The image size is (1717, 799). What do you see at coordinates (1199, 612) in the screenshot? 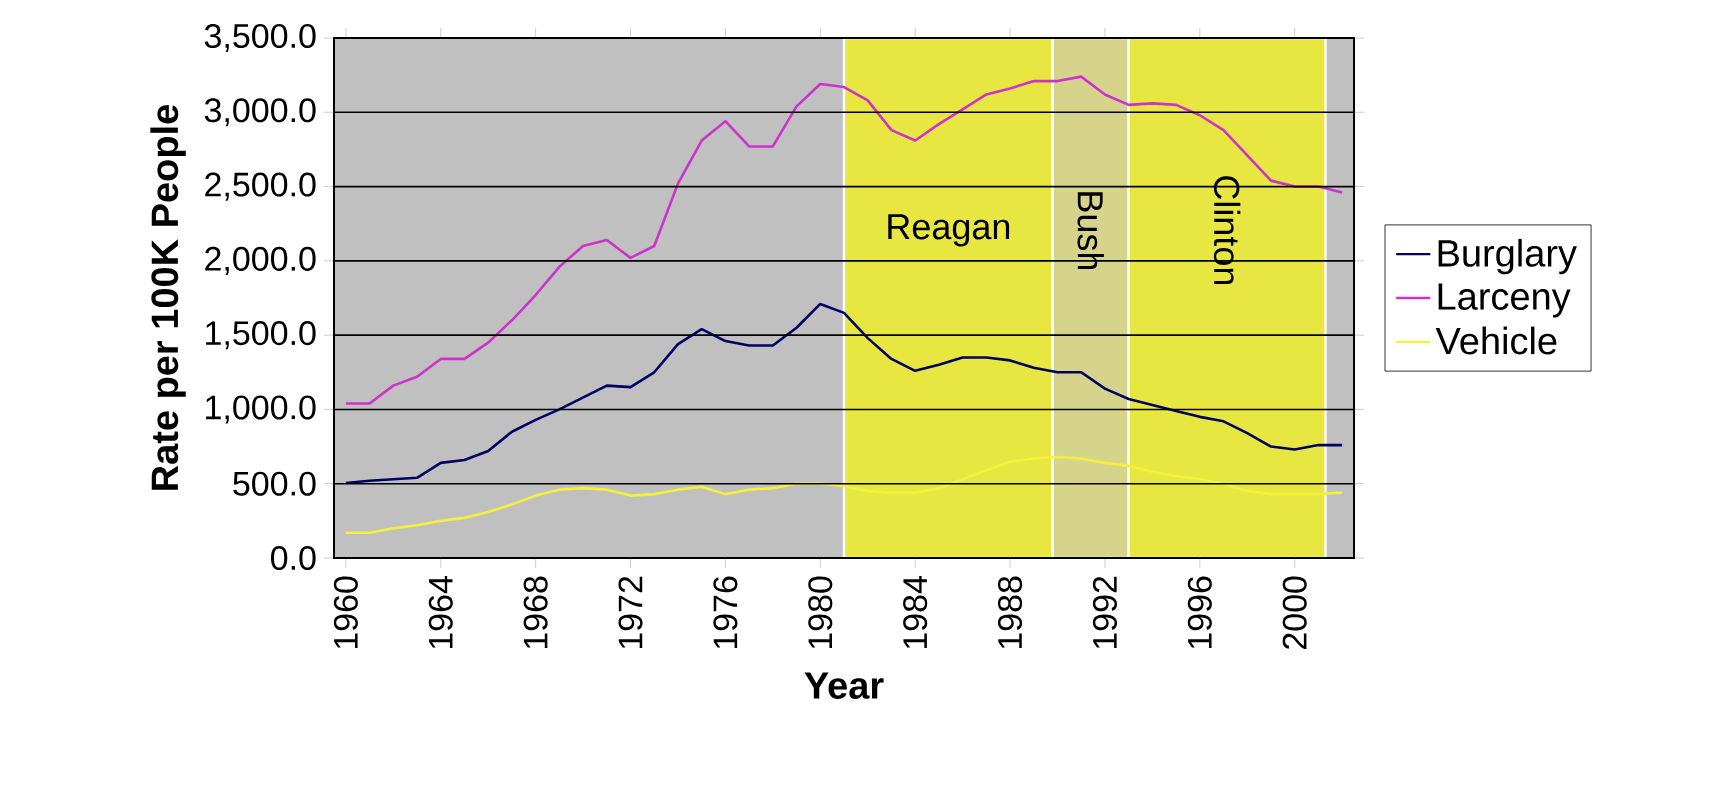
I see `x-tick-label: 1996` at bounding box center [1199, 612].